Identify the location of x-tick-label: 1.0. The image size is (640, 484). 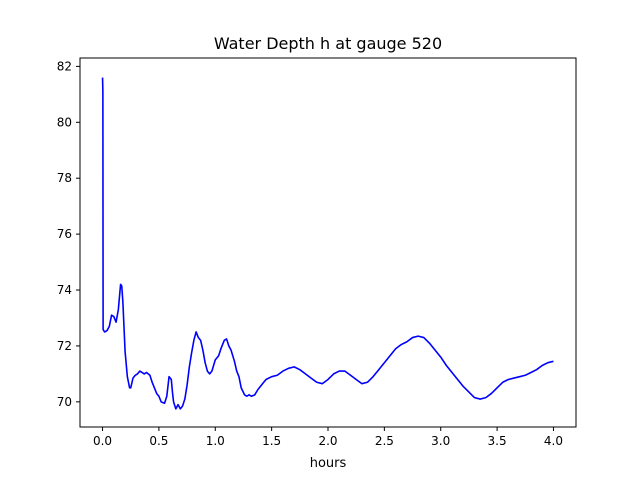
(215, 441).